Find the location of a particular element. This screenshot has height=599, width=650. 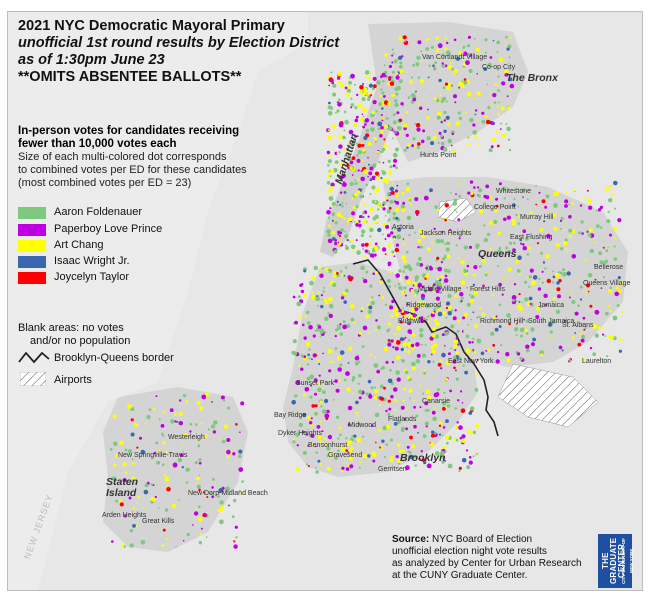

place-label: Dyker Heights is located at coordinates (300, 433).